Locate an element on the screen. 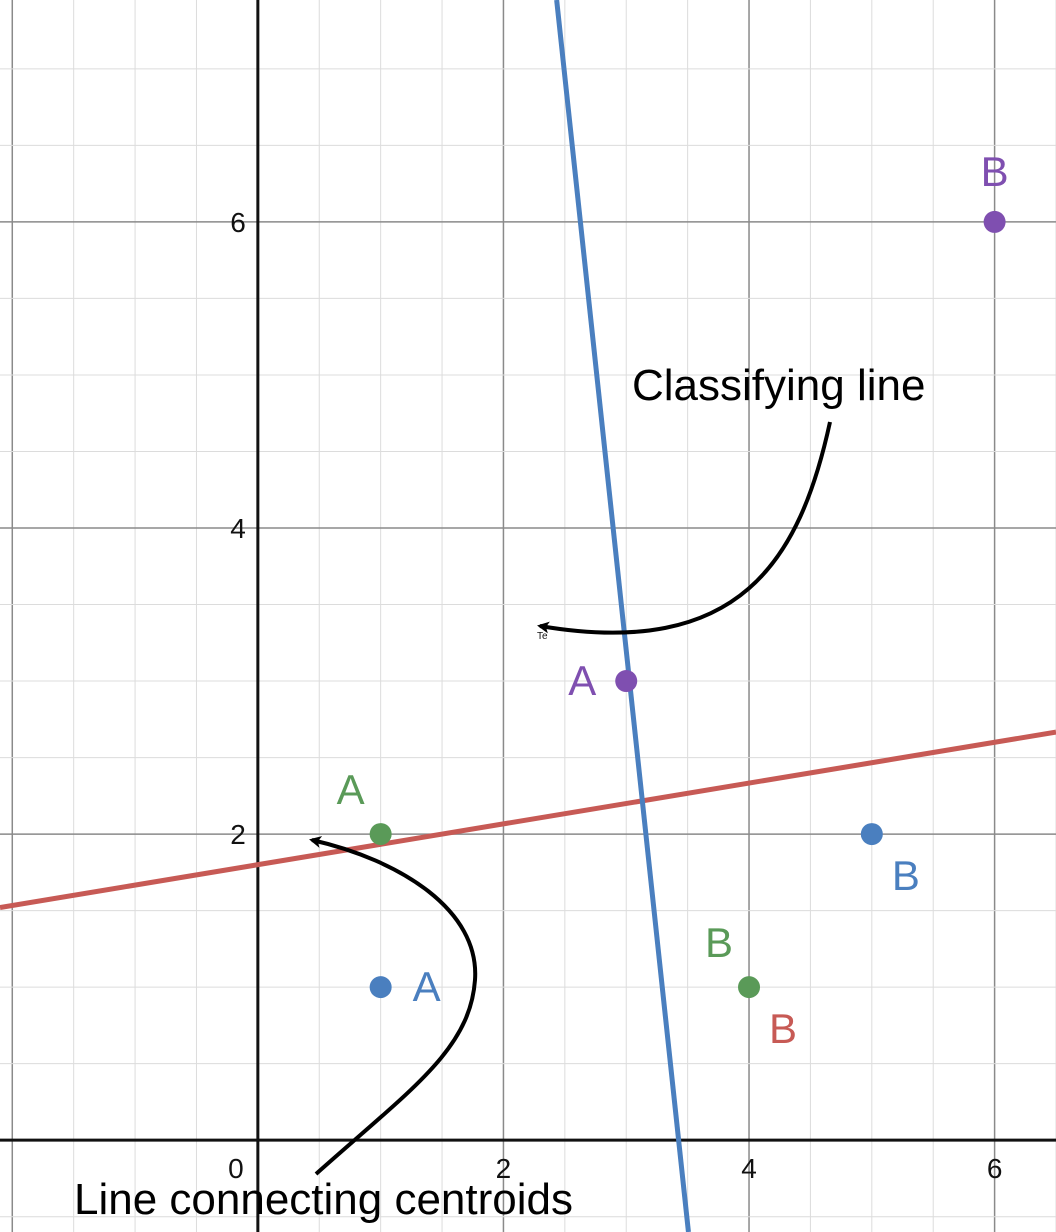 The height and width of the screenshot is (1232, 1056). classifying-line-annotation: Classifying line is located at coordinates (778, 385).